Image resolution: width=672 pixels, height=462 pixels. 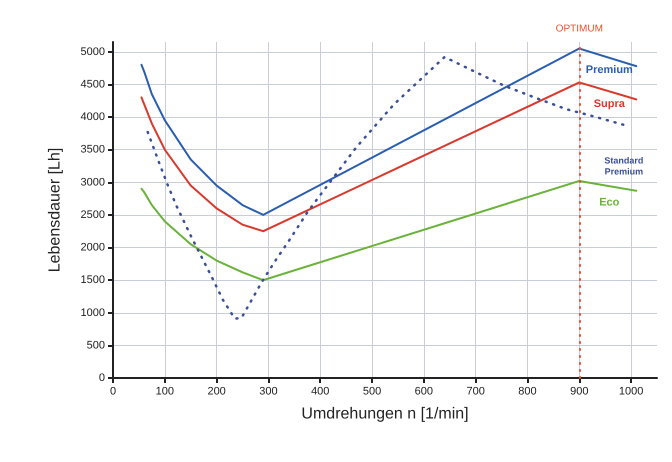 What do you see at coordinates (92, 312) in the screenshot?
I see `y-tick-label: 1000` at bounding box center [92, 312].